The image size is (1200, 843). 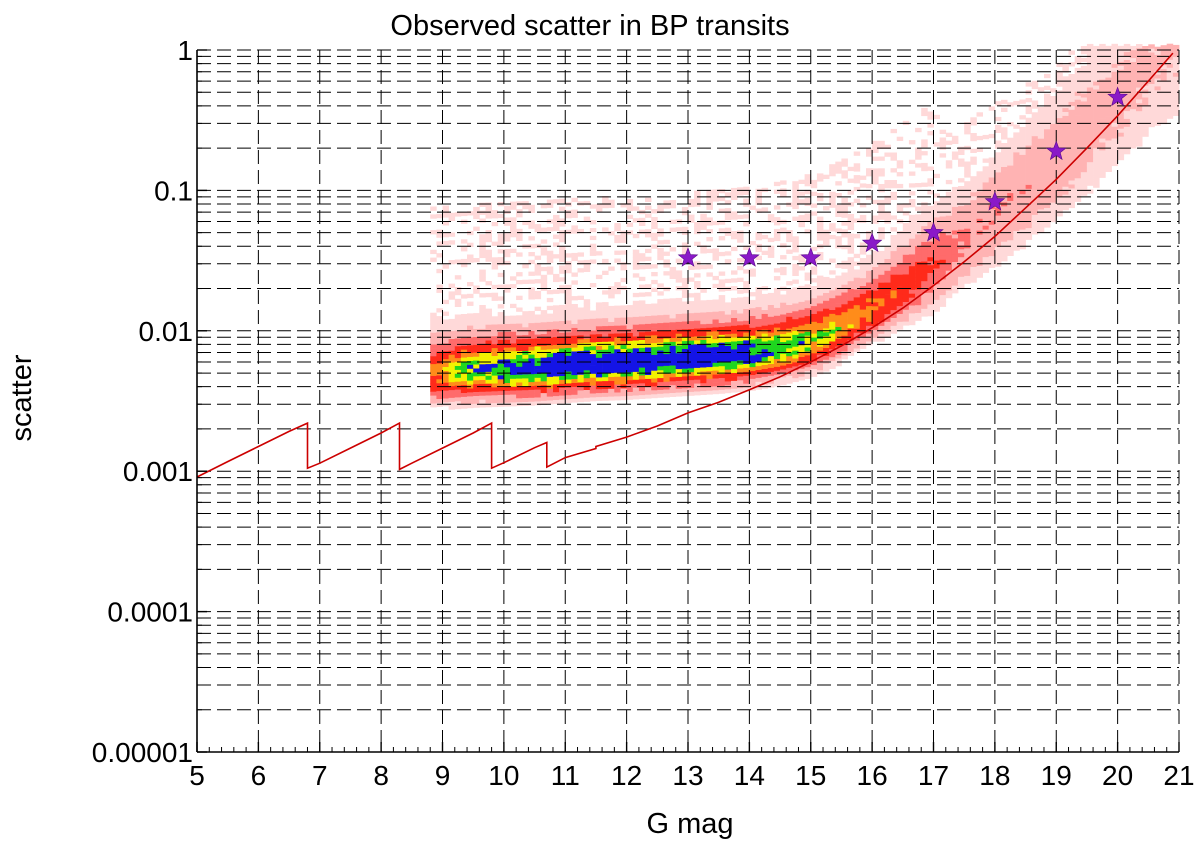 I want to click on y-tick-label: 0.0001, so click(x=150, y=612).